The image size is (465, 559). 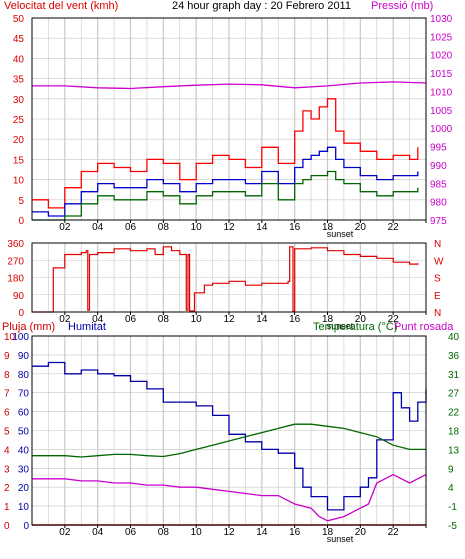 I want to click on title-rain: Pluja (mm), so click(x=29, y=327).